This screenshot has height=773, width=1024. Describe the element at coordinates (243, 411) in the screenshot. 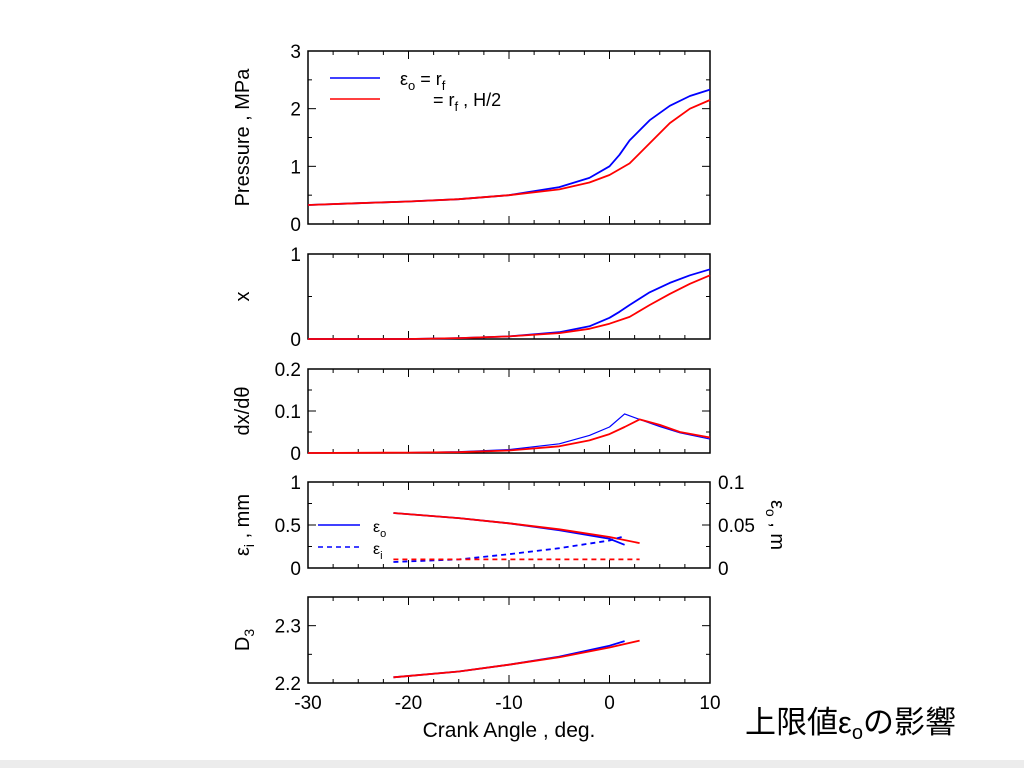

I see `y-axis-label: dx/dθ` at that location.